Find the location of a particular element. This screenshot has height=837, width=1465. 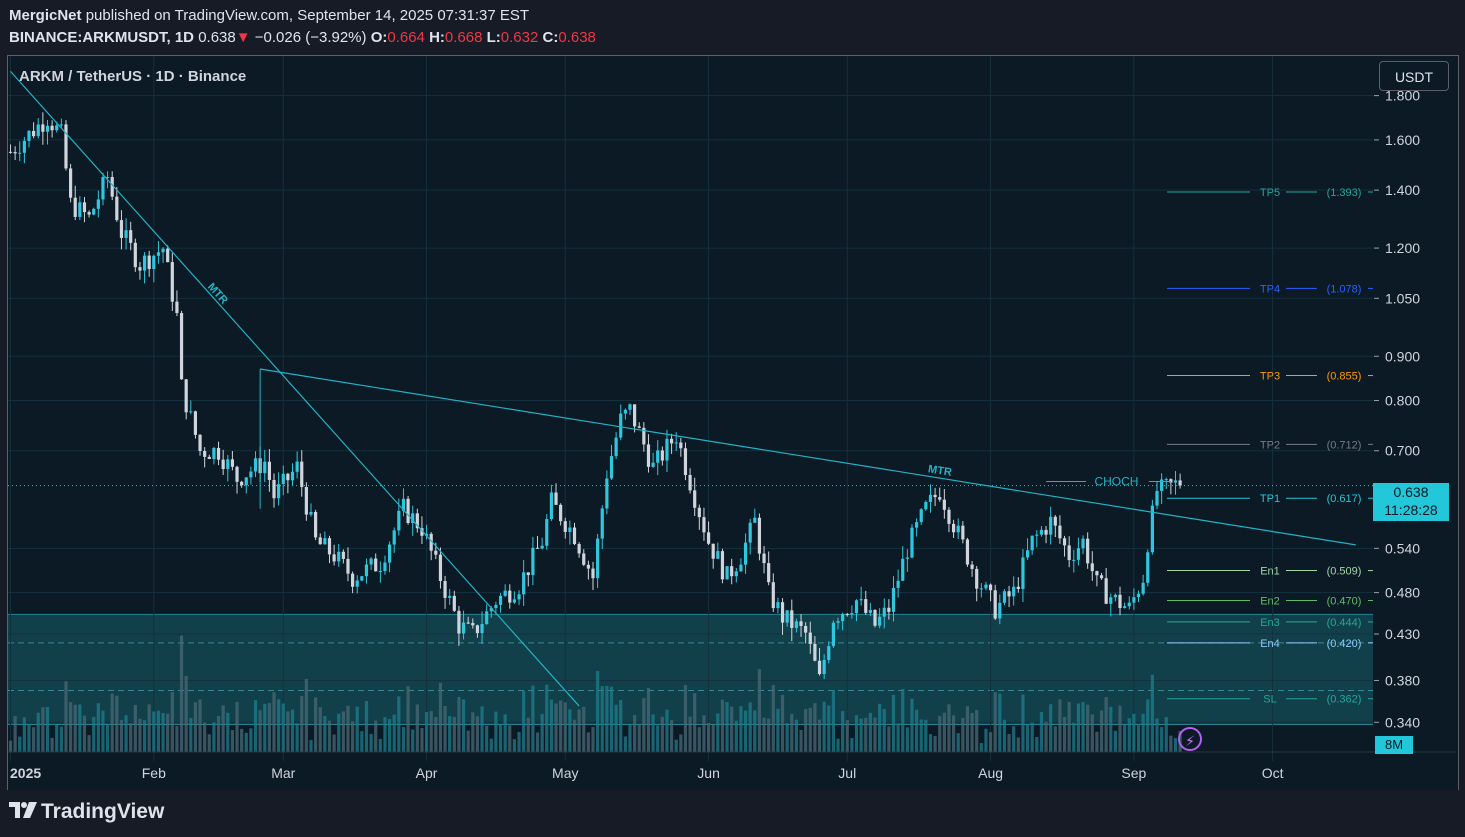

close-value: 0.638 is located at coordinates (577, 37).